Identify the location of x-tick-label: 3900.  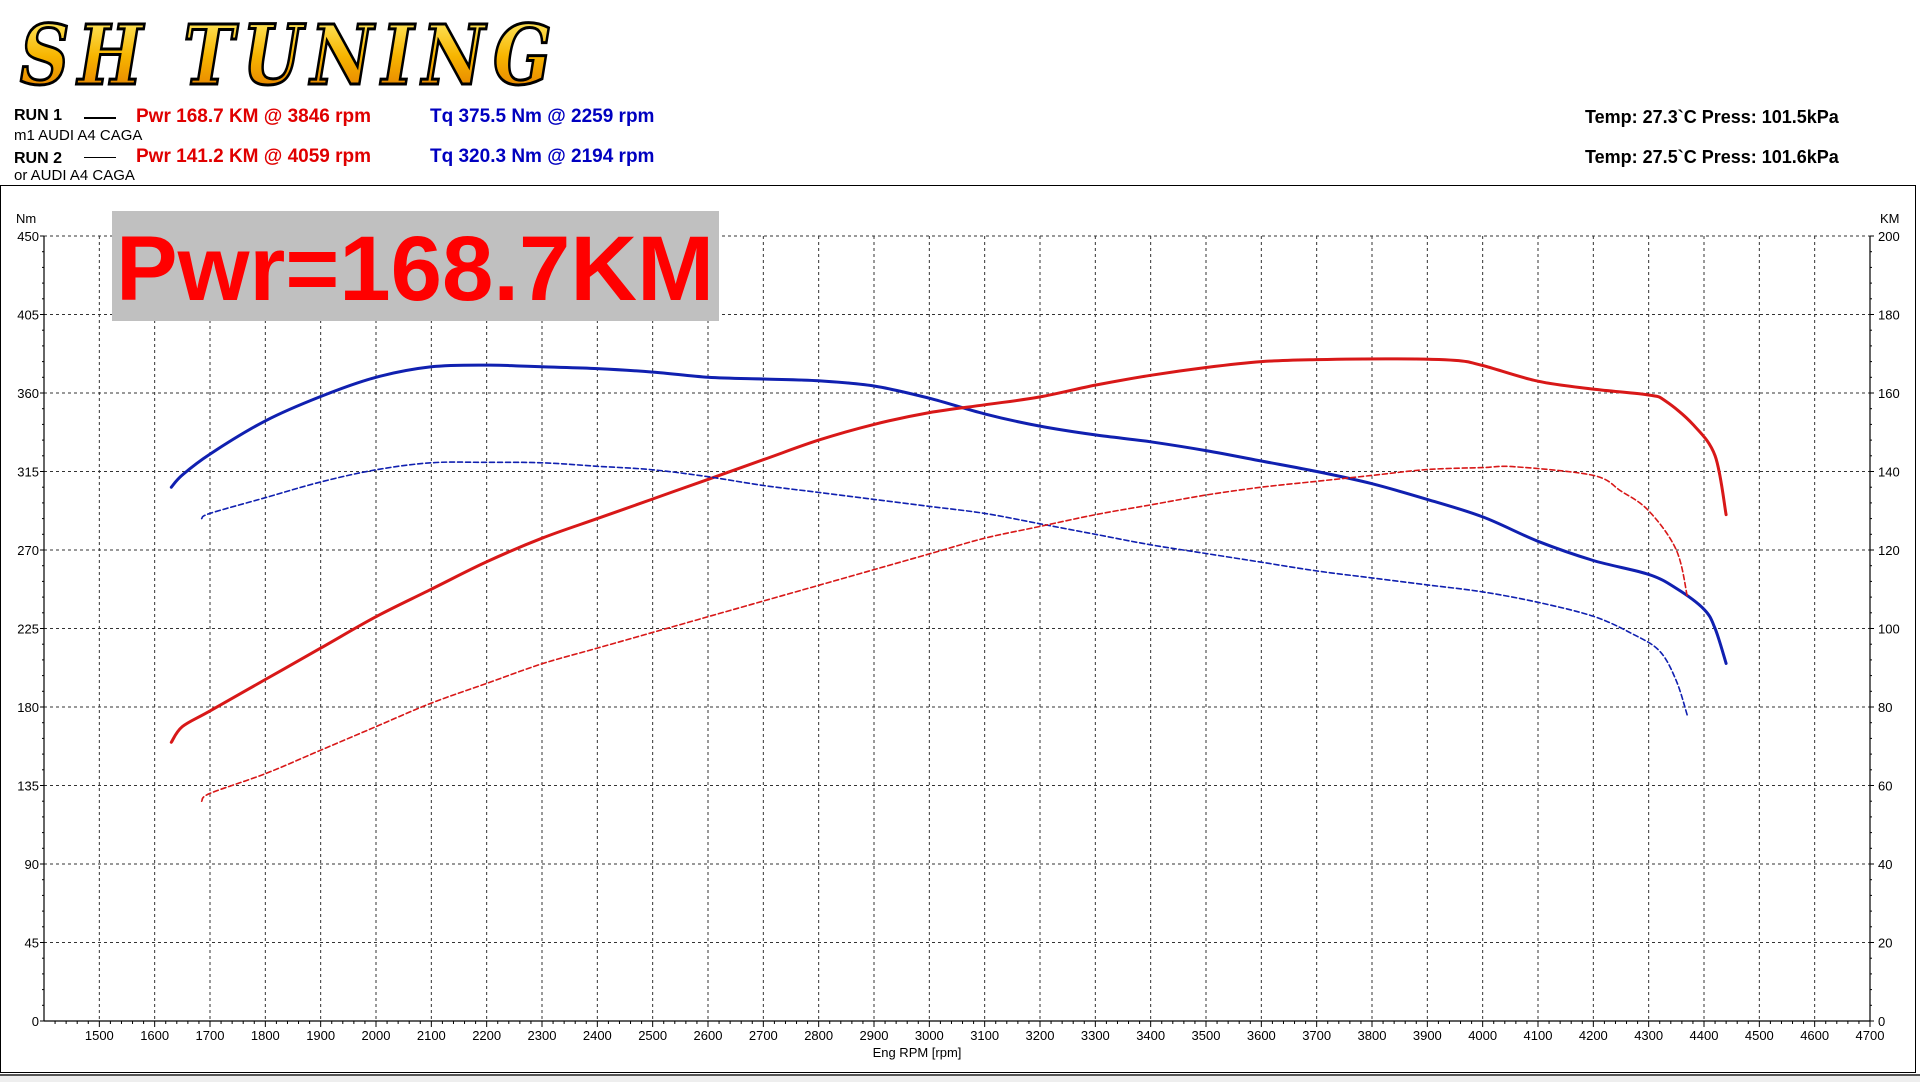
(1427, 1035).